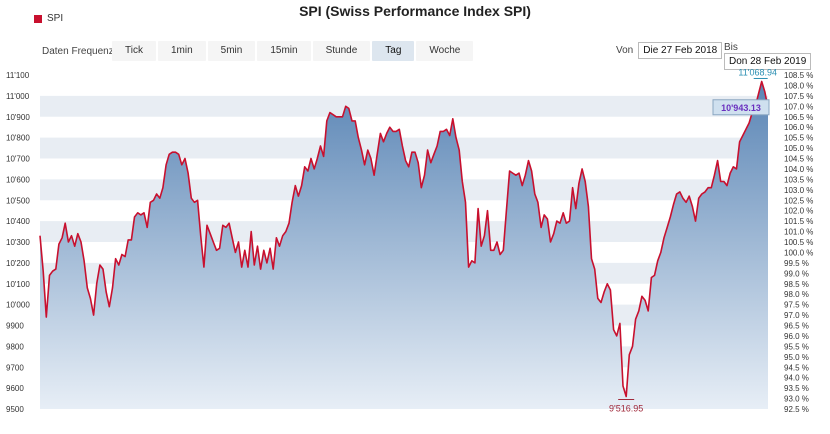 The height and width of the screenshot is (434, 830). I want to click on y-right-tick-label: 102.5 %, so click(798, 200).